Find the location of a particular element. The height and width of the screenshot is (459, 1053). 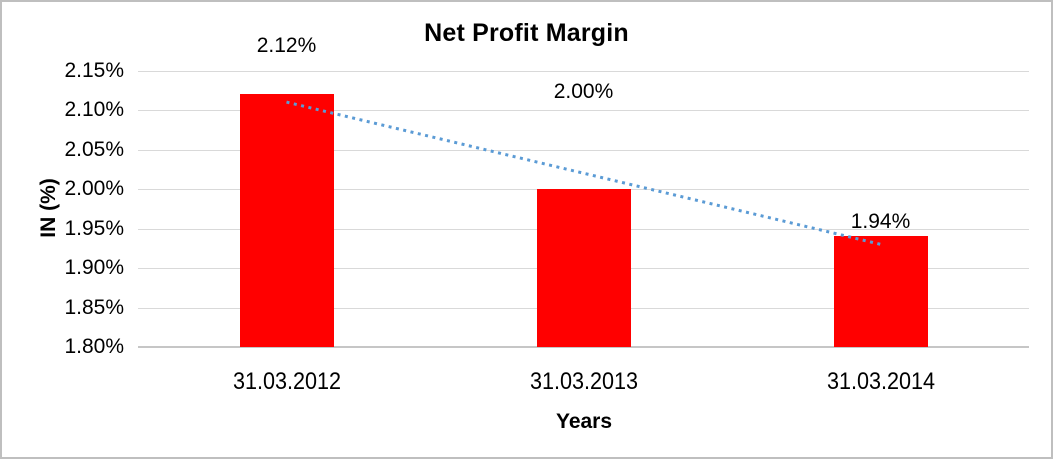

bar-31.03.2014 is located at coordinates (880, 291).